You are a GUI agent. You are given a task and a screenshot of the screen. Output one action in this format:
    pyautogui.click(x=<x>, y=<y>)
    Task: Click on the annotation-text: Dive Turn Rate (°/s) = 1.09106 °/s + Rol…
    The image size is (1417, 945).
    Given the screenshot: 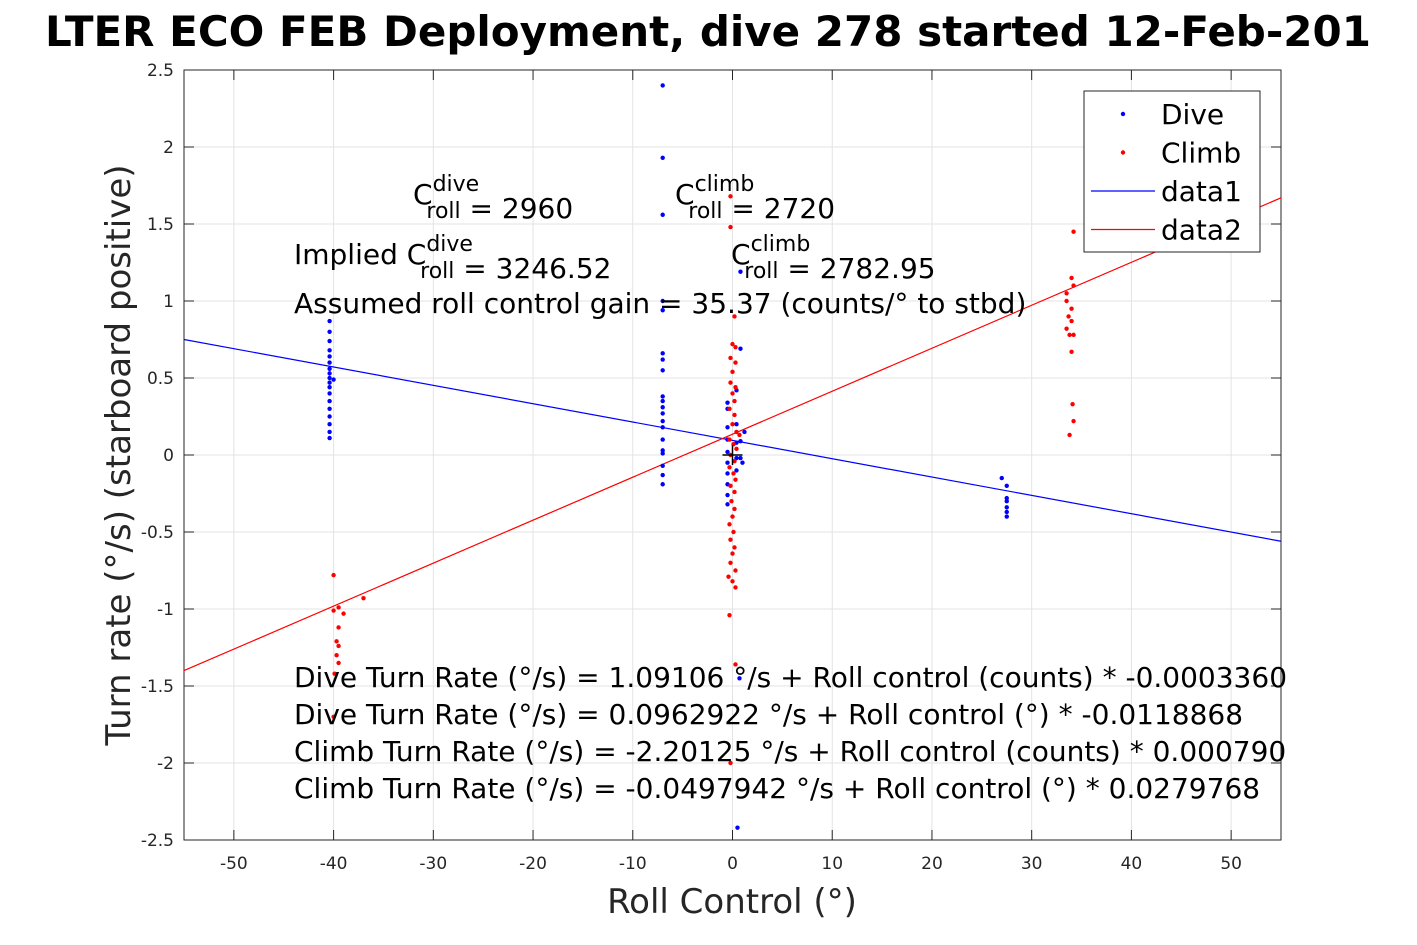 What is the action you would take?
    pyautogui.click(x=790, y=677)
    